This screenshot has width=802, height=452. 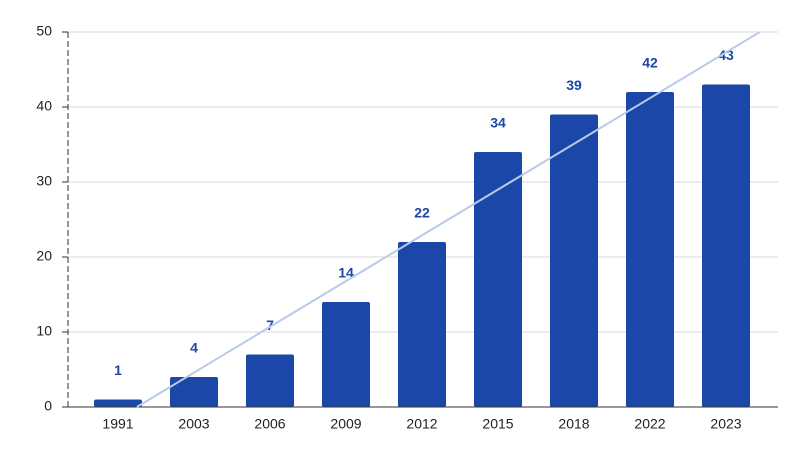 What do you see at coordinates (194, 348) in the screenshot?
I see `value-label: 4` at bounding box center [194, 348].